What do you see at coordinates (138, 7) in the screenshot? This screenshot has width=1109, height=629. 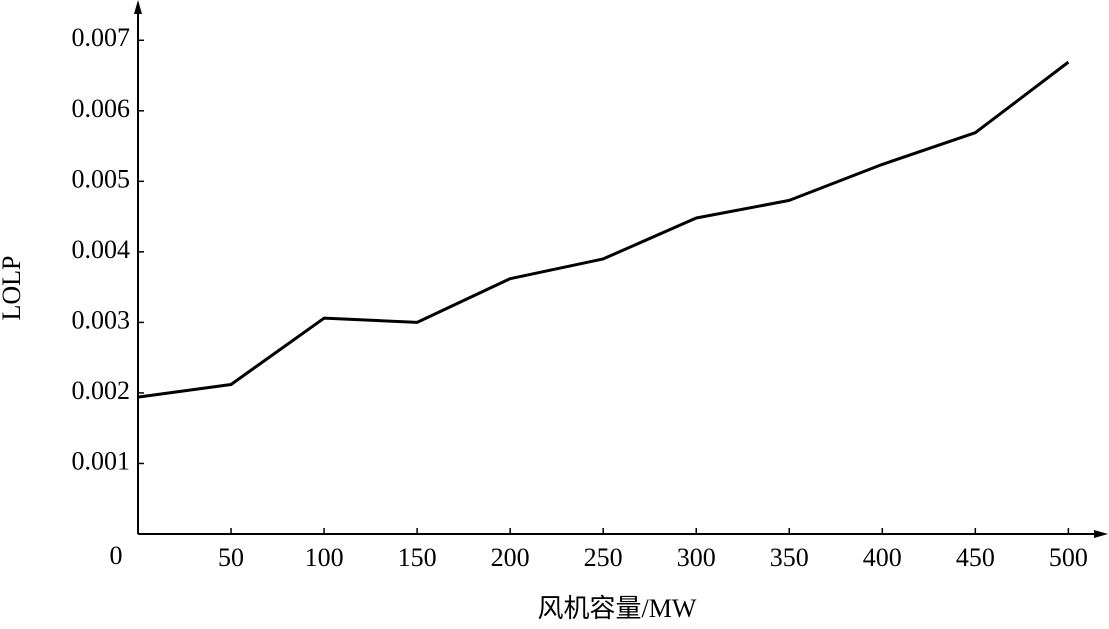 I see `y-axis-arrow` at bounding box center [138, 7].